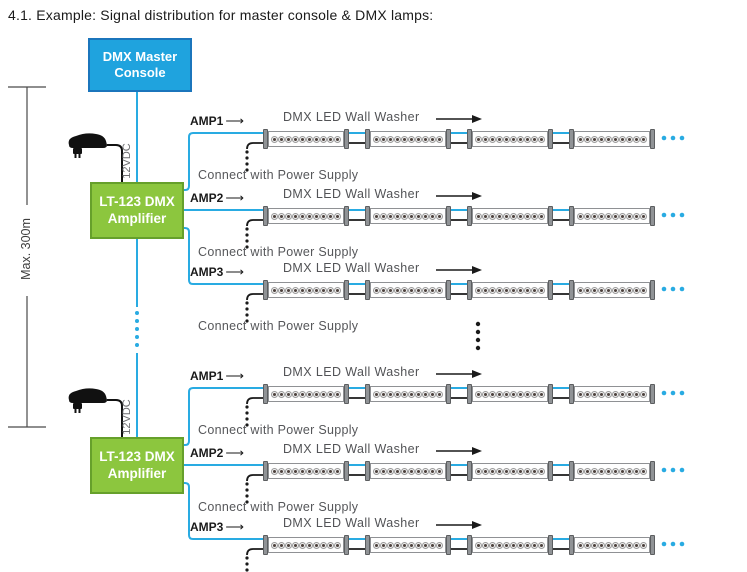 This screenshot has height=572, width=747. What do you see at coordinates (137, 210) in the screenshot?
I see `dmx-amplifier-box-1: LT-123 DMX Amplifier` at bounding box center [137, 210].